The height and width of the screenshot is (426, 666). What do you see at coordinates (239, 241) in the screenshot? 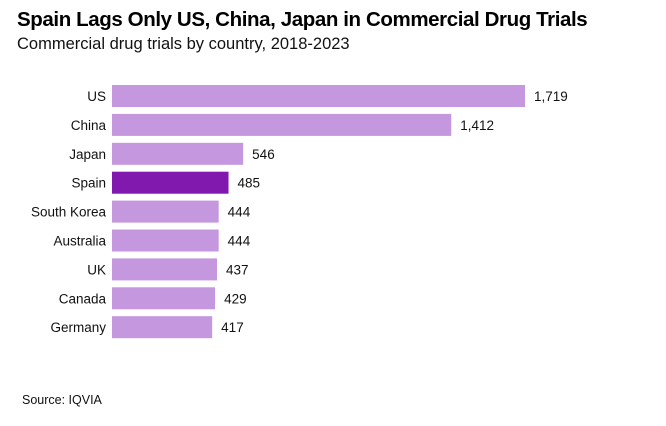
I see `value-label-australia: 444` at bounding box center [239, 241].